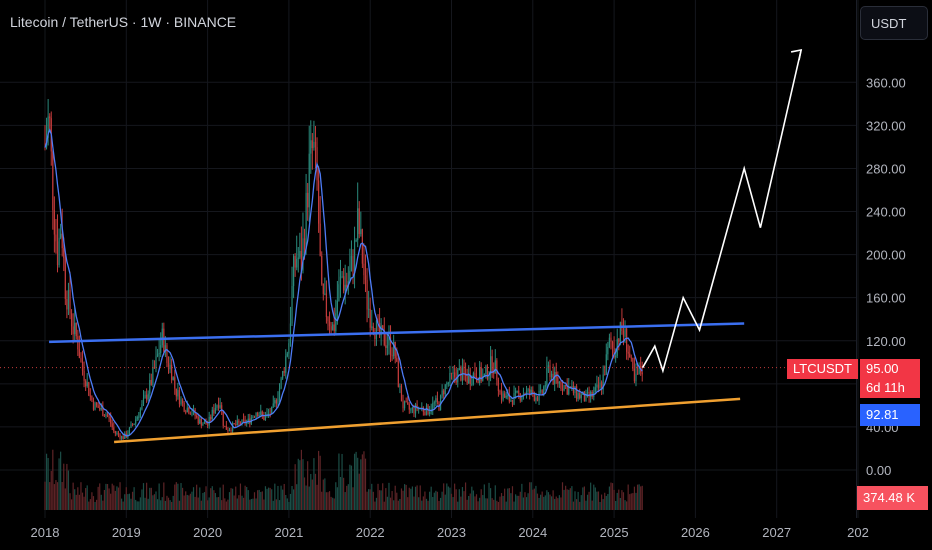  Describe the element at coordinates (796, 54) in the screenshot. I see `projection-arrowhead` at that location.